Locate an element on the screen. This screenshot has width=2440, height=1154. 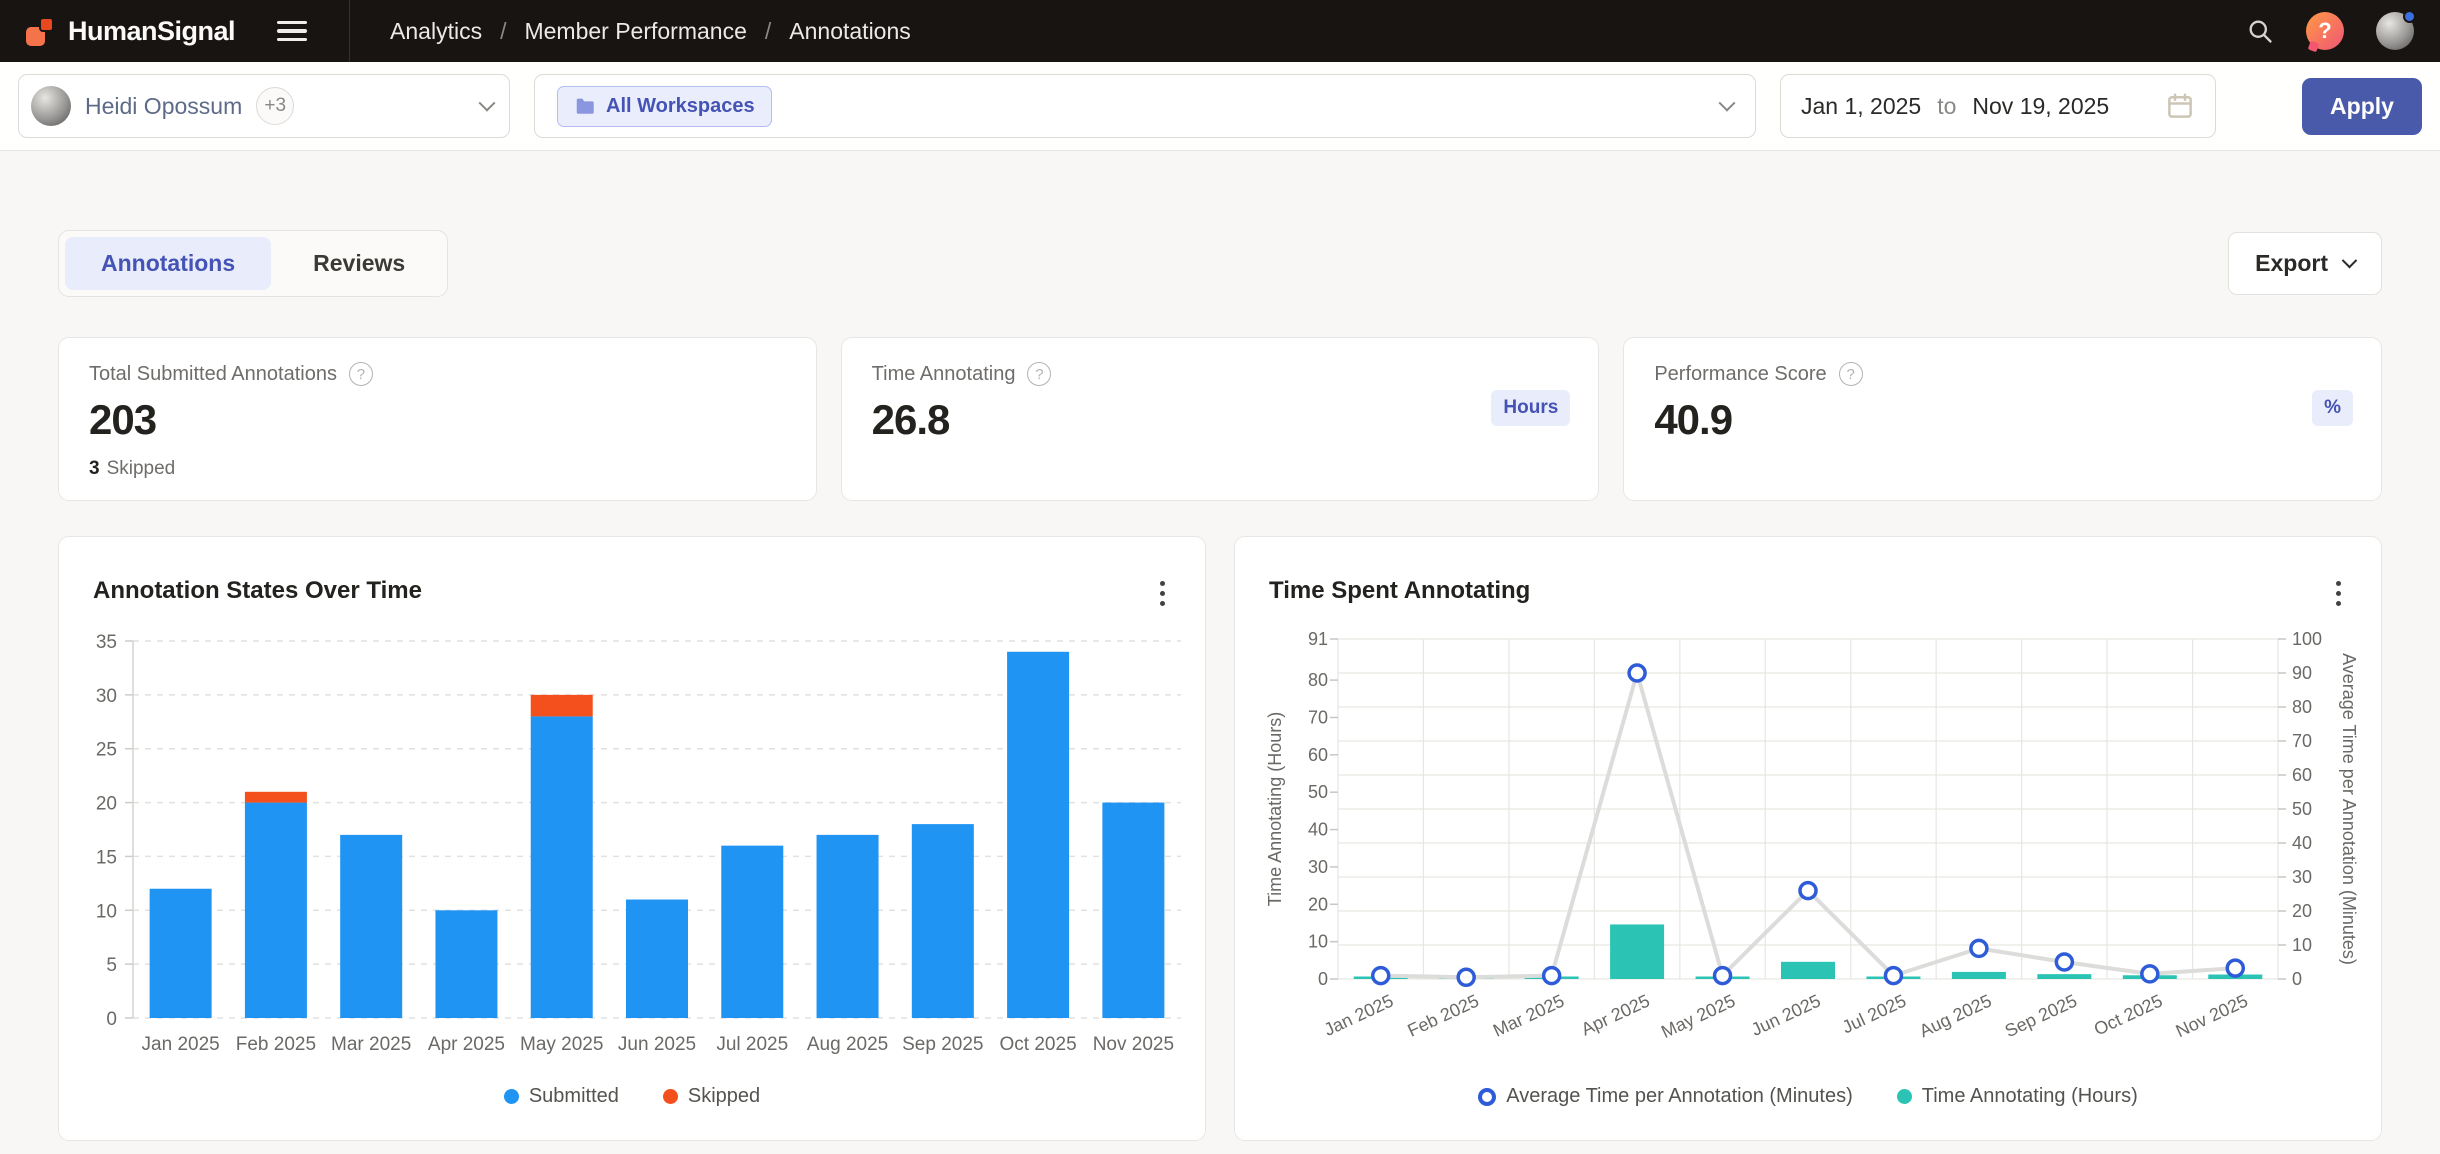
member-avatar is located at coordinates (51, 106).